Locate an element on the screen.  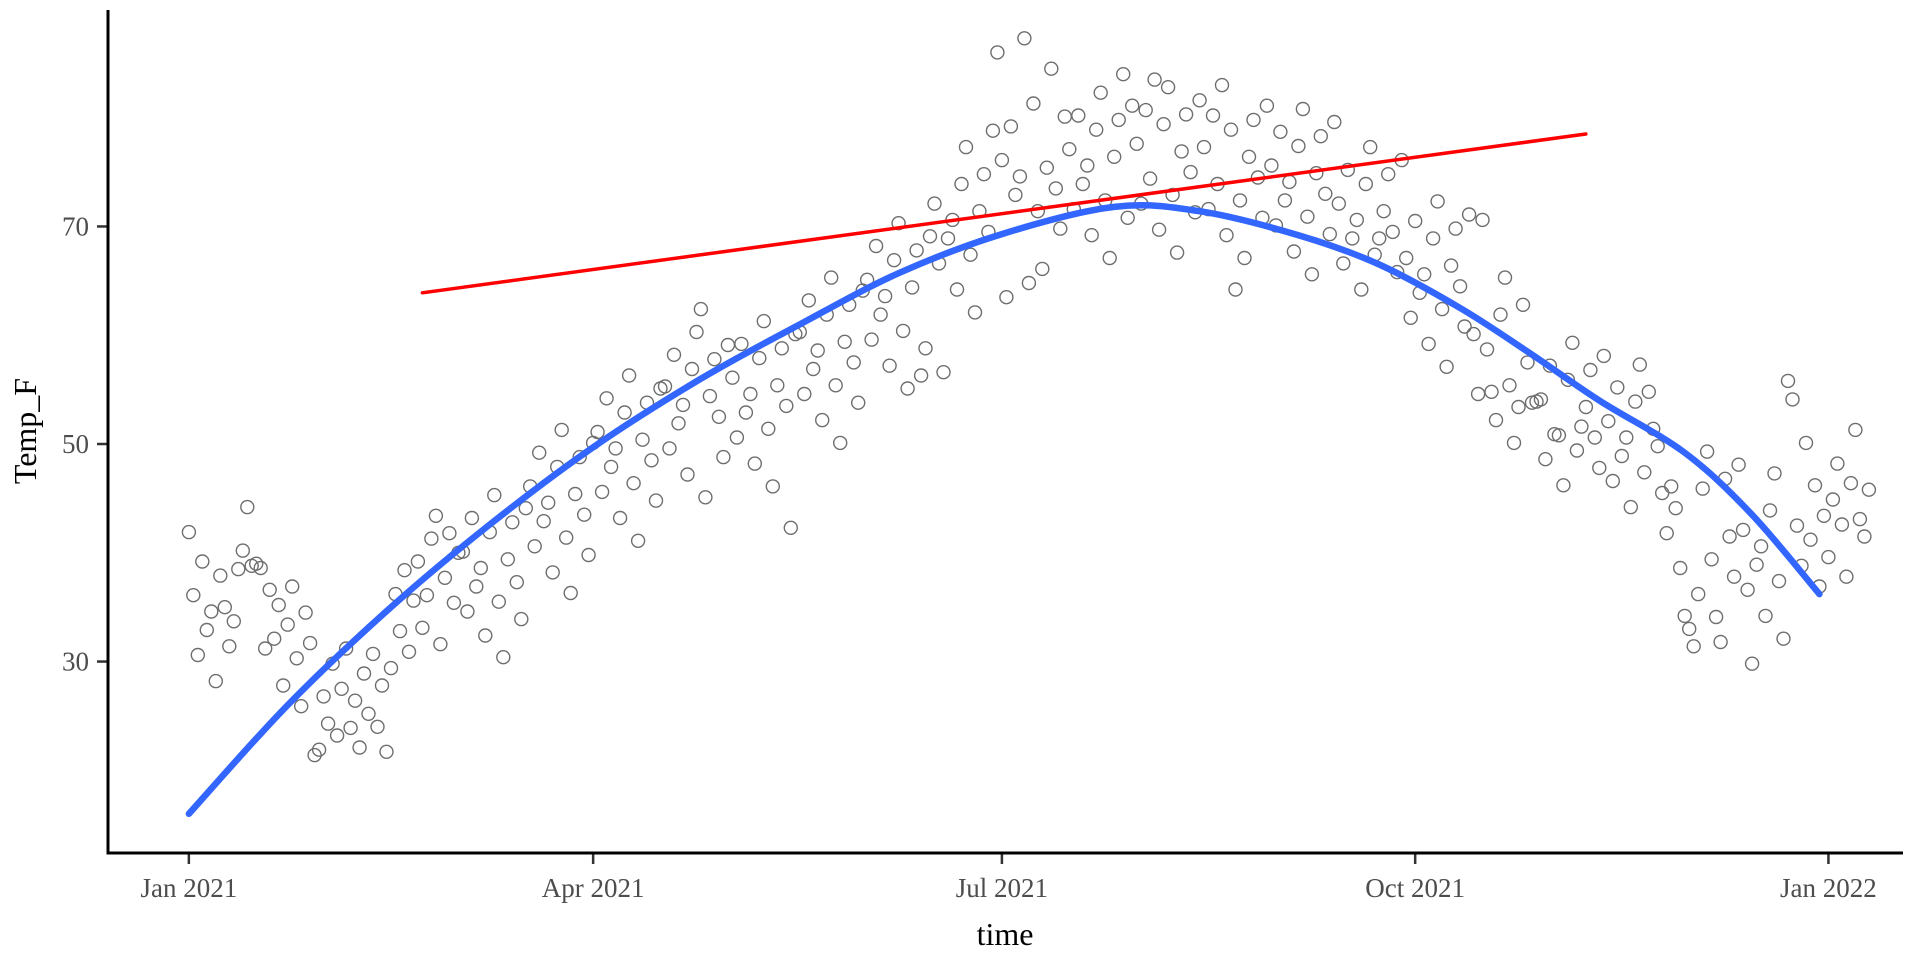
x-tick-label: Jul 2021 is located at coordinates (1002, 888).